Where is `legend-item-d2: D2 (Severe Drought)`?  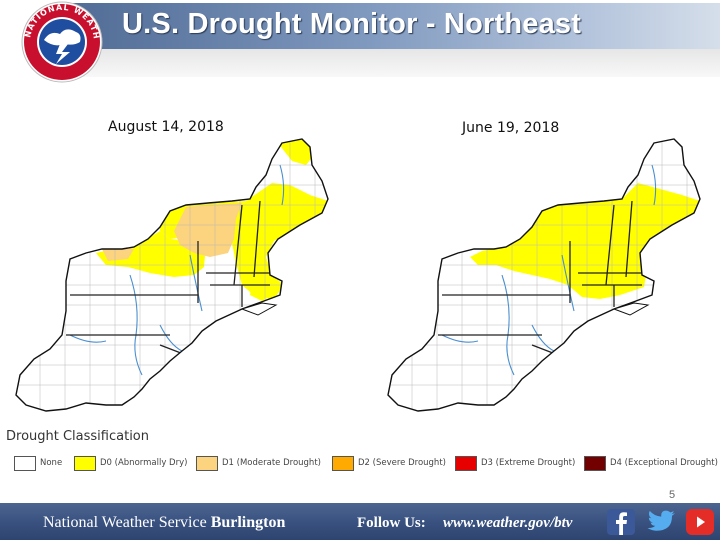
legend-item-d2: D2 (Severe Drought) is located at coordinates (389, 463).